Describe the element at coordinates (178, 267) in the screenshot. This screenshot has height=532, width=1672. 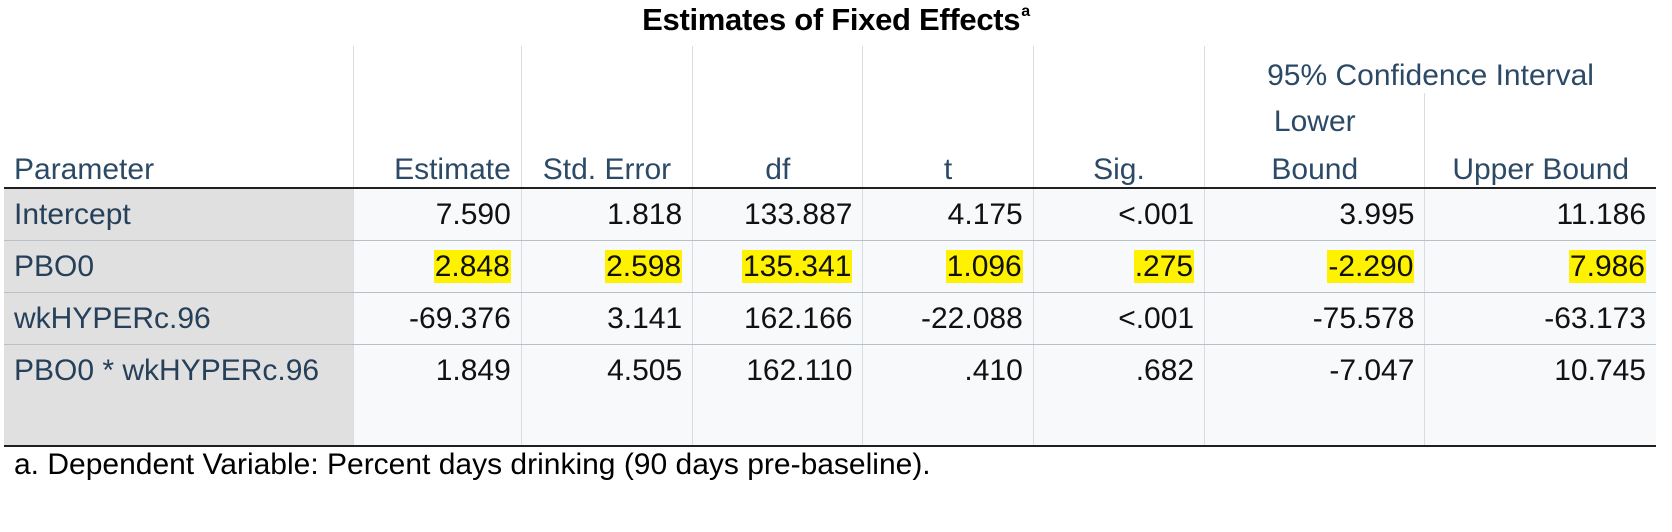
I see `parameter-cell: PBO0` at that location.